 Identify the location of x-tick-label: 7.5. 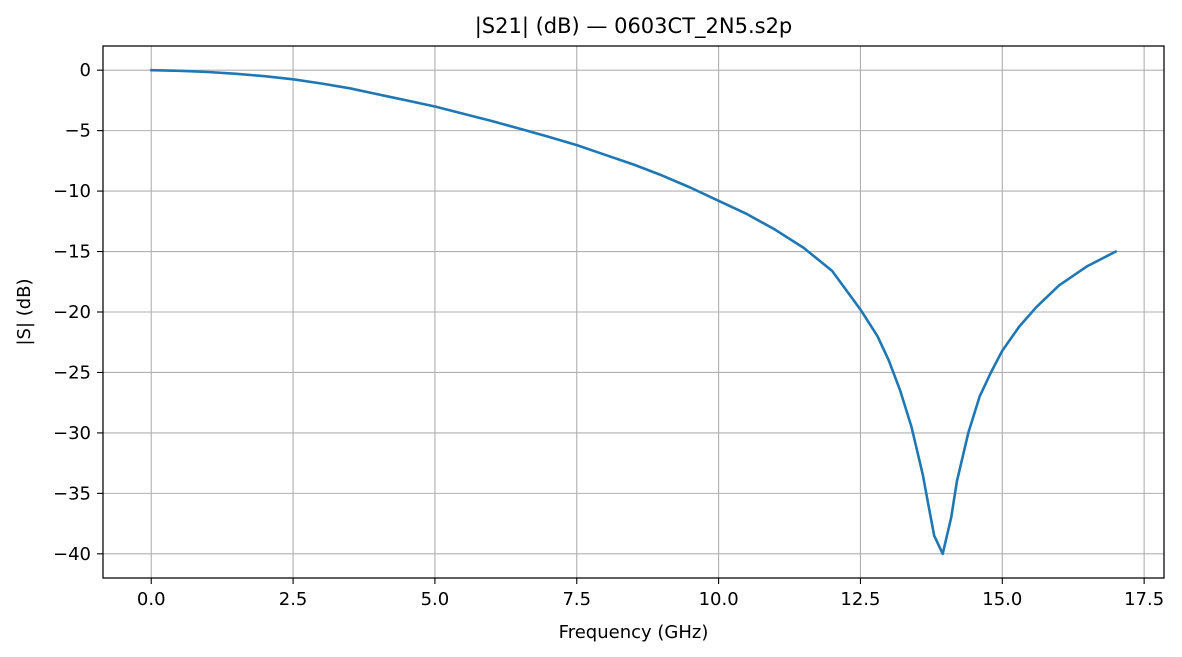
(576, 599).